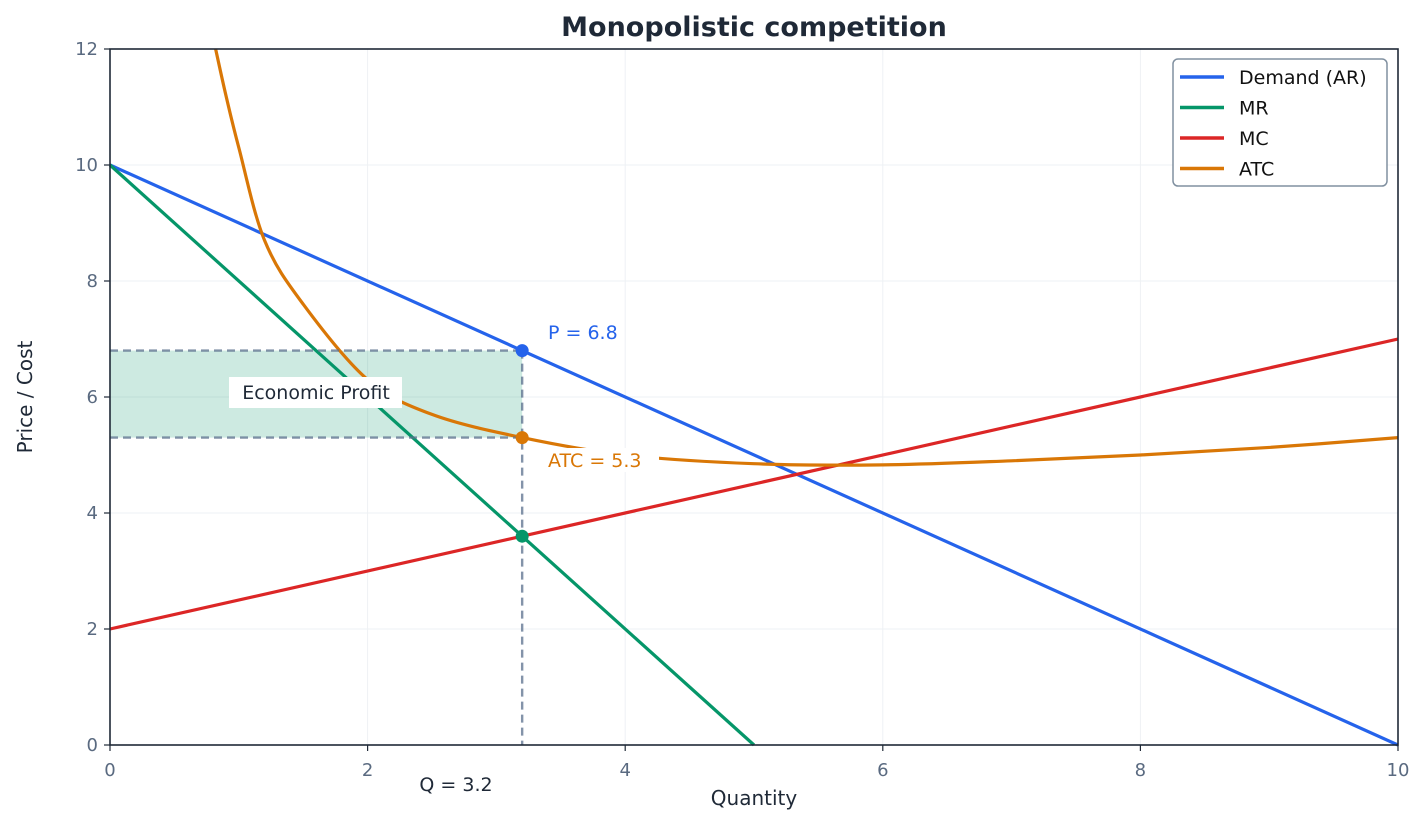 The width and height of the screenshot is (1425, 825). Describe the element at coordinates (319, 544) in the screenshot. I see `marker-layer` at that location.